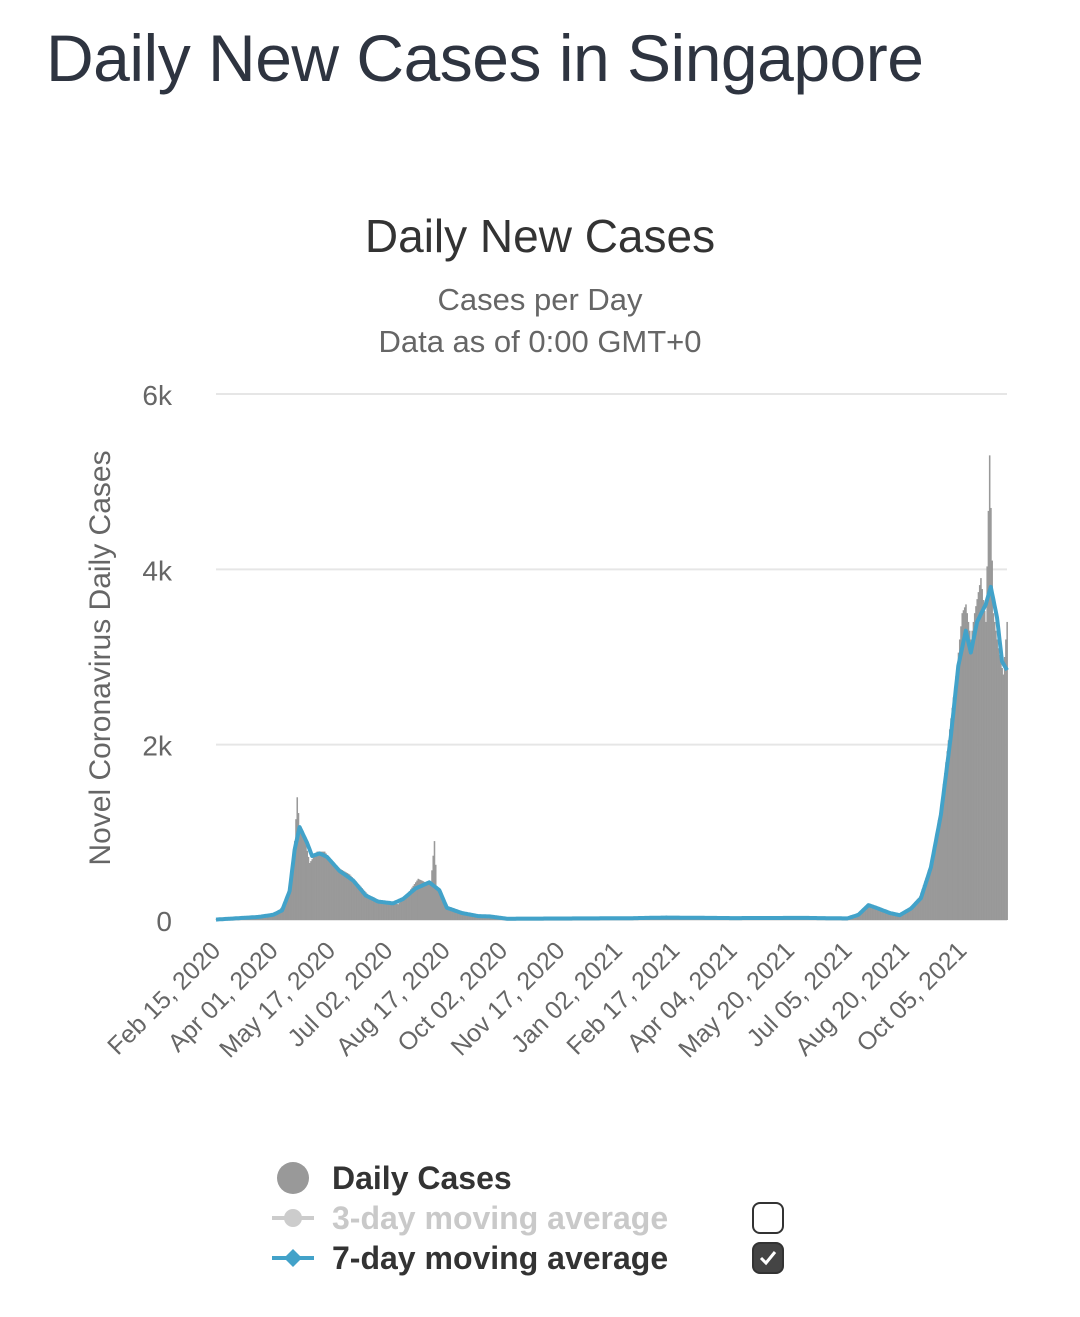 This screenshot has width=1080, height=1317. What do you see at coordinates (540, 1178) in the screenshot?
I see `legend-item-daily-cases: Daily Cases` at bounding box center [540, 1178].